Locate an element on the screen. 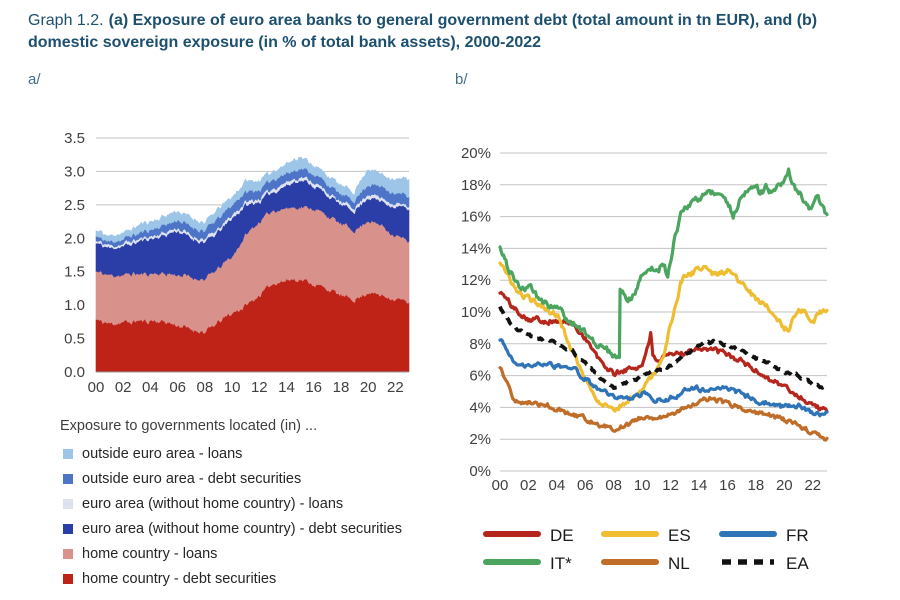 The width and height of the screenshot is (900, 600). chart-b-legend: DE ES FR IT* NL EA is located at coordinates (660, 550).